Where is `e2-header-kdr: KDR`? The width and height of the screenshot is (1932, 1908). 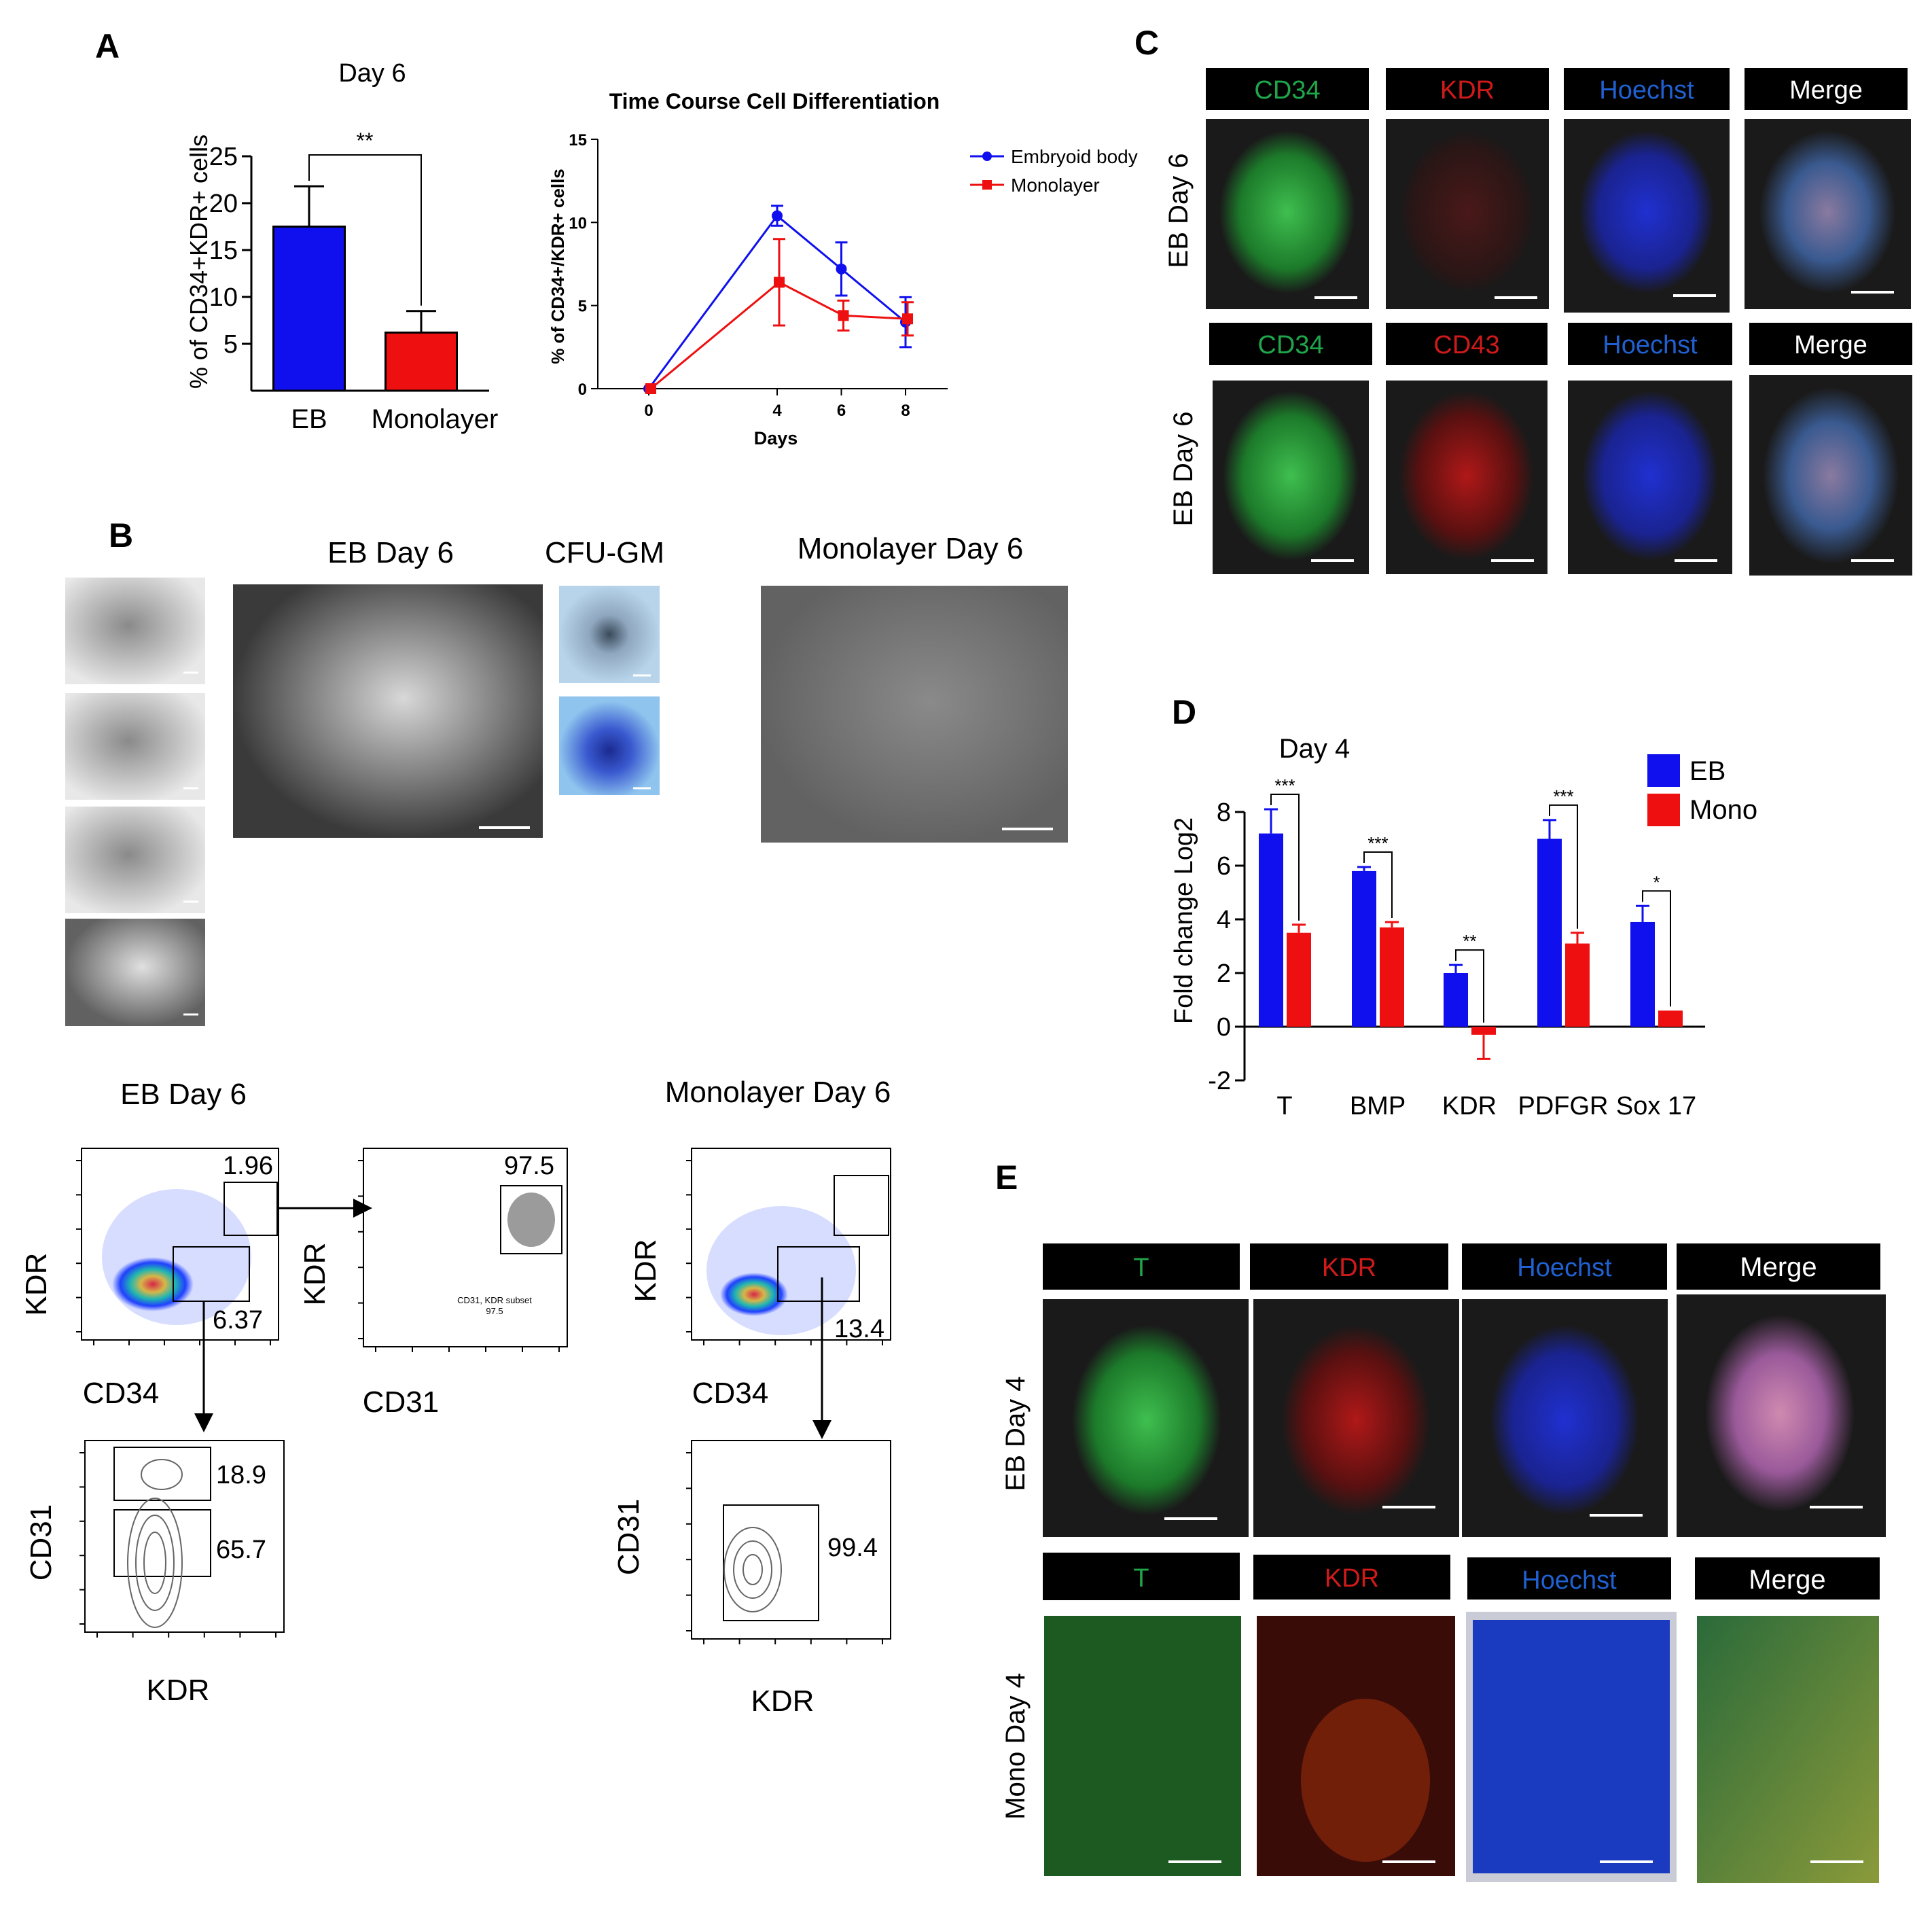 e2-header-kdr: KDR is located at coordinates (1352, 1578).